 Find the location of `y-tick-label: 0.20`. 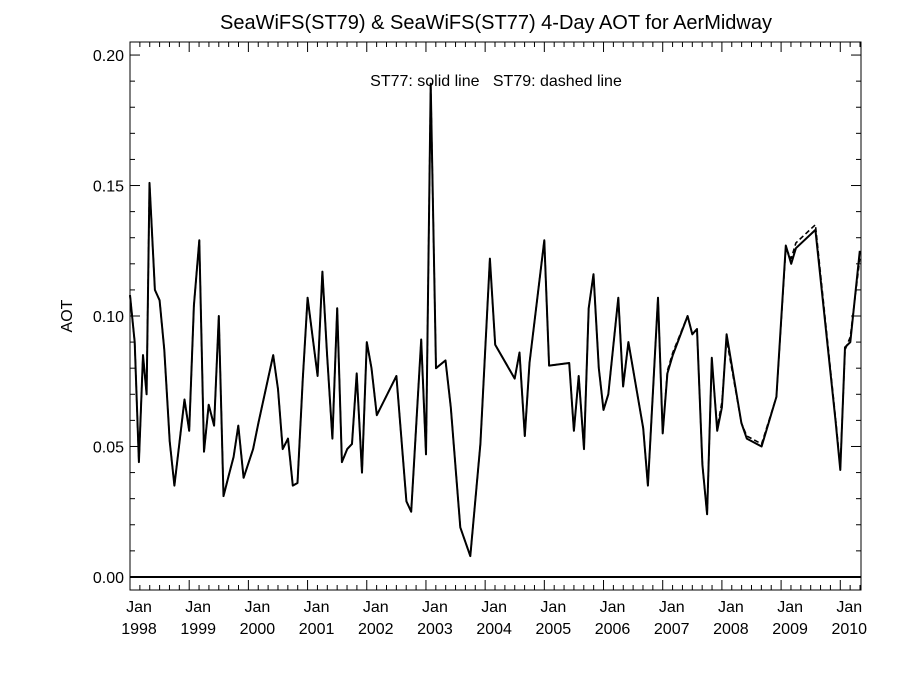

y-tick-label: 0.20 is located at coordinates (108, 56).